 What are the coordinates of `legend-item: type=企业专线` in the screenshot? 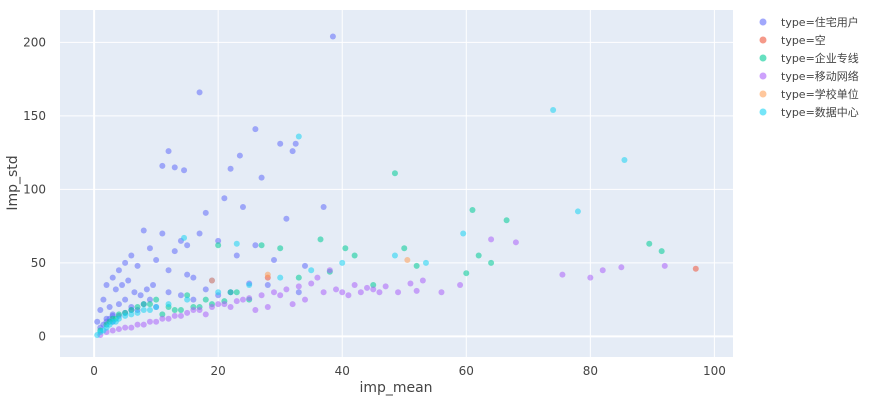 It's located at (809, 58).